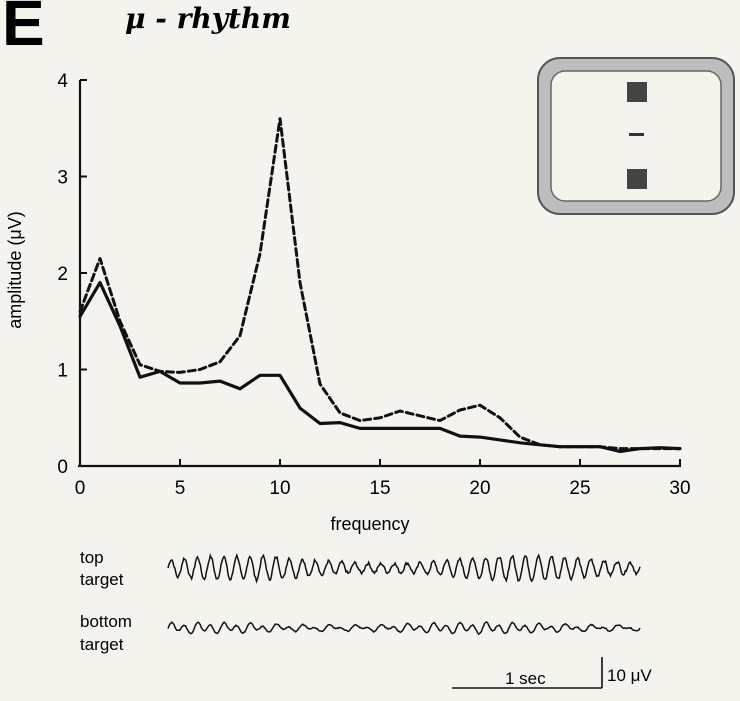 The width and height of the screenshot is (740, 701). What do you see at coordinates (579, 488) in the screenshot?
I see `x-tick-label: 25` at bounding box center [579, 488].